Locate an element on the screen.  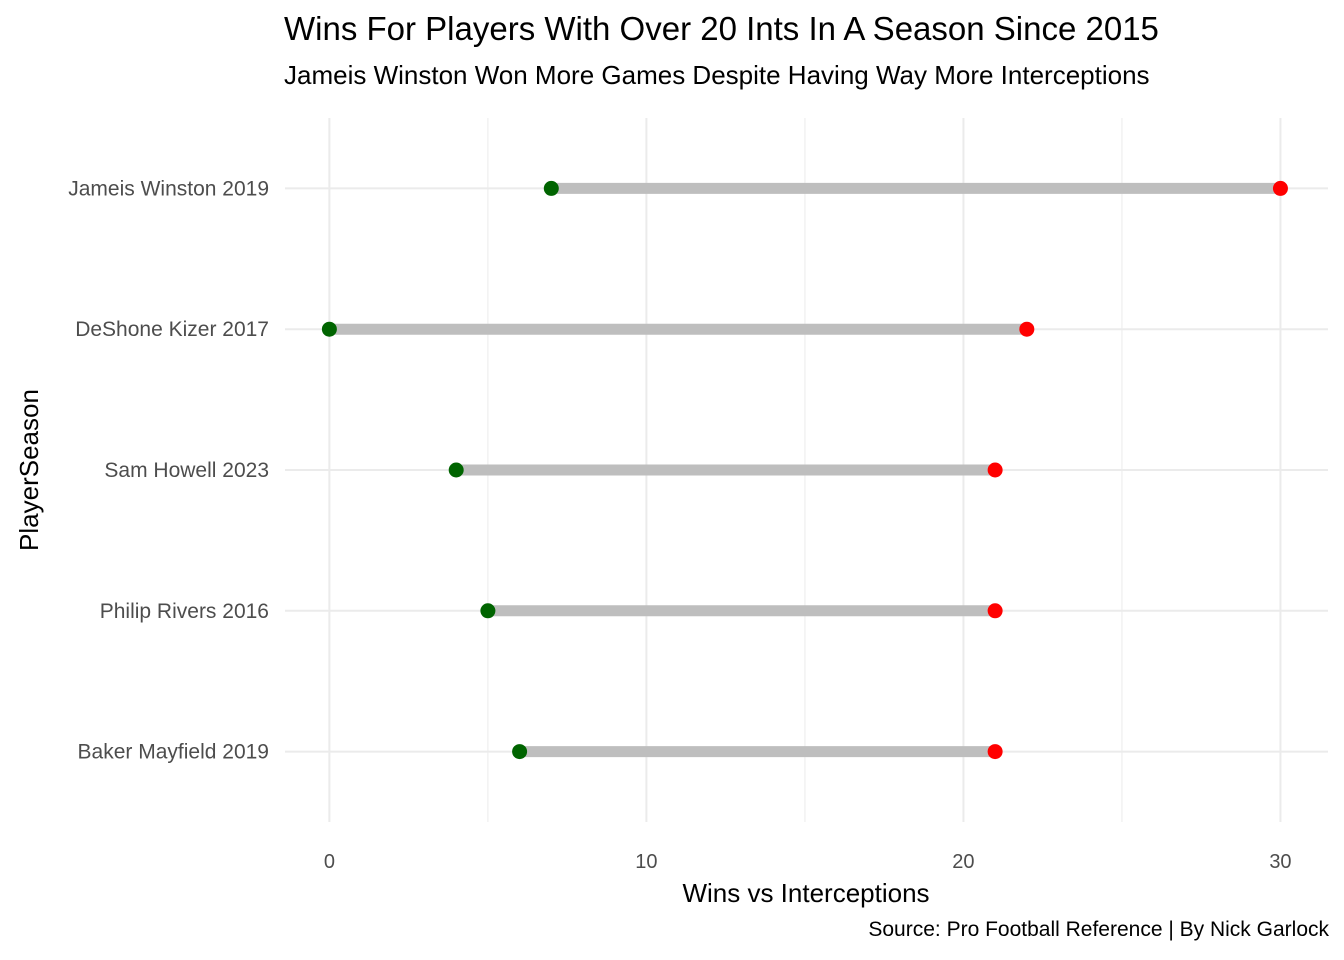
category-label: DeShone Kizer 2017 is located at coordinates (172, 329).